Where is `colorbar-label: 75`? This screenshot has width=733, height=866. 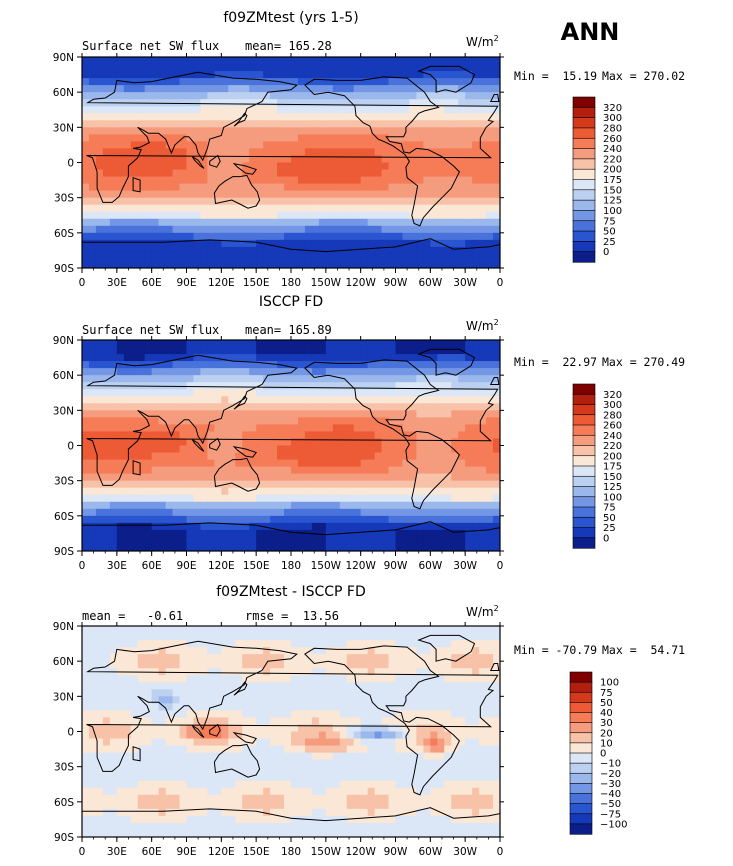
colorbar-label: 75 is located at coordinates (609, 508).